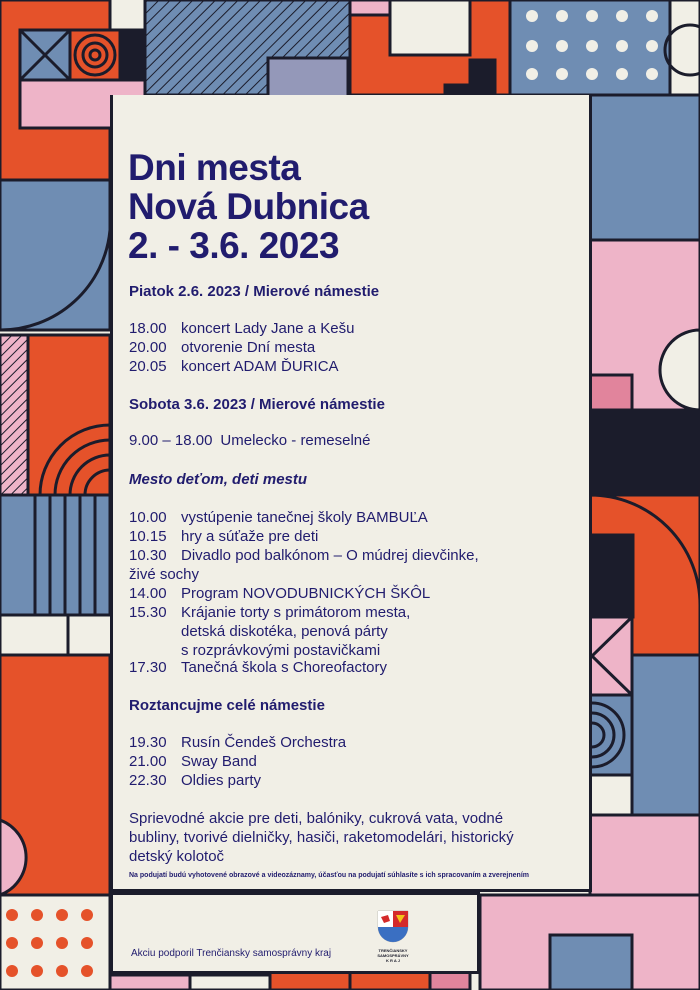 The height and width of the screenshot is (990, 700). I want to click on event: hry a súťaže pre deti, so click(250, 536).